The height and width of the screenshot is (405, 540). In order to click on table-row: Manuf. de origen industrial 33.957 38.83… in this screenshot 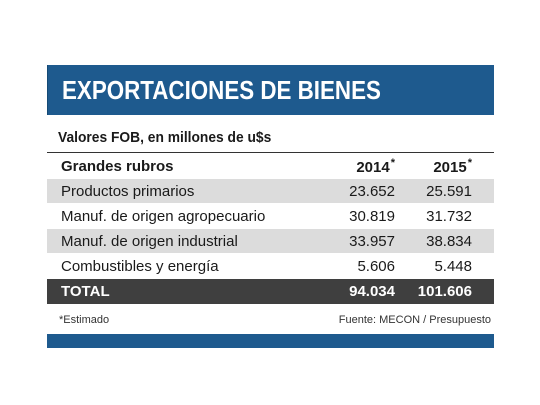, I will do `click(270, 241)`.